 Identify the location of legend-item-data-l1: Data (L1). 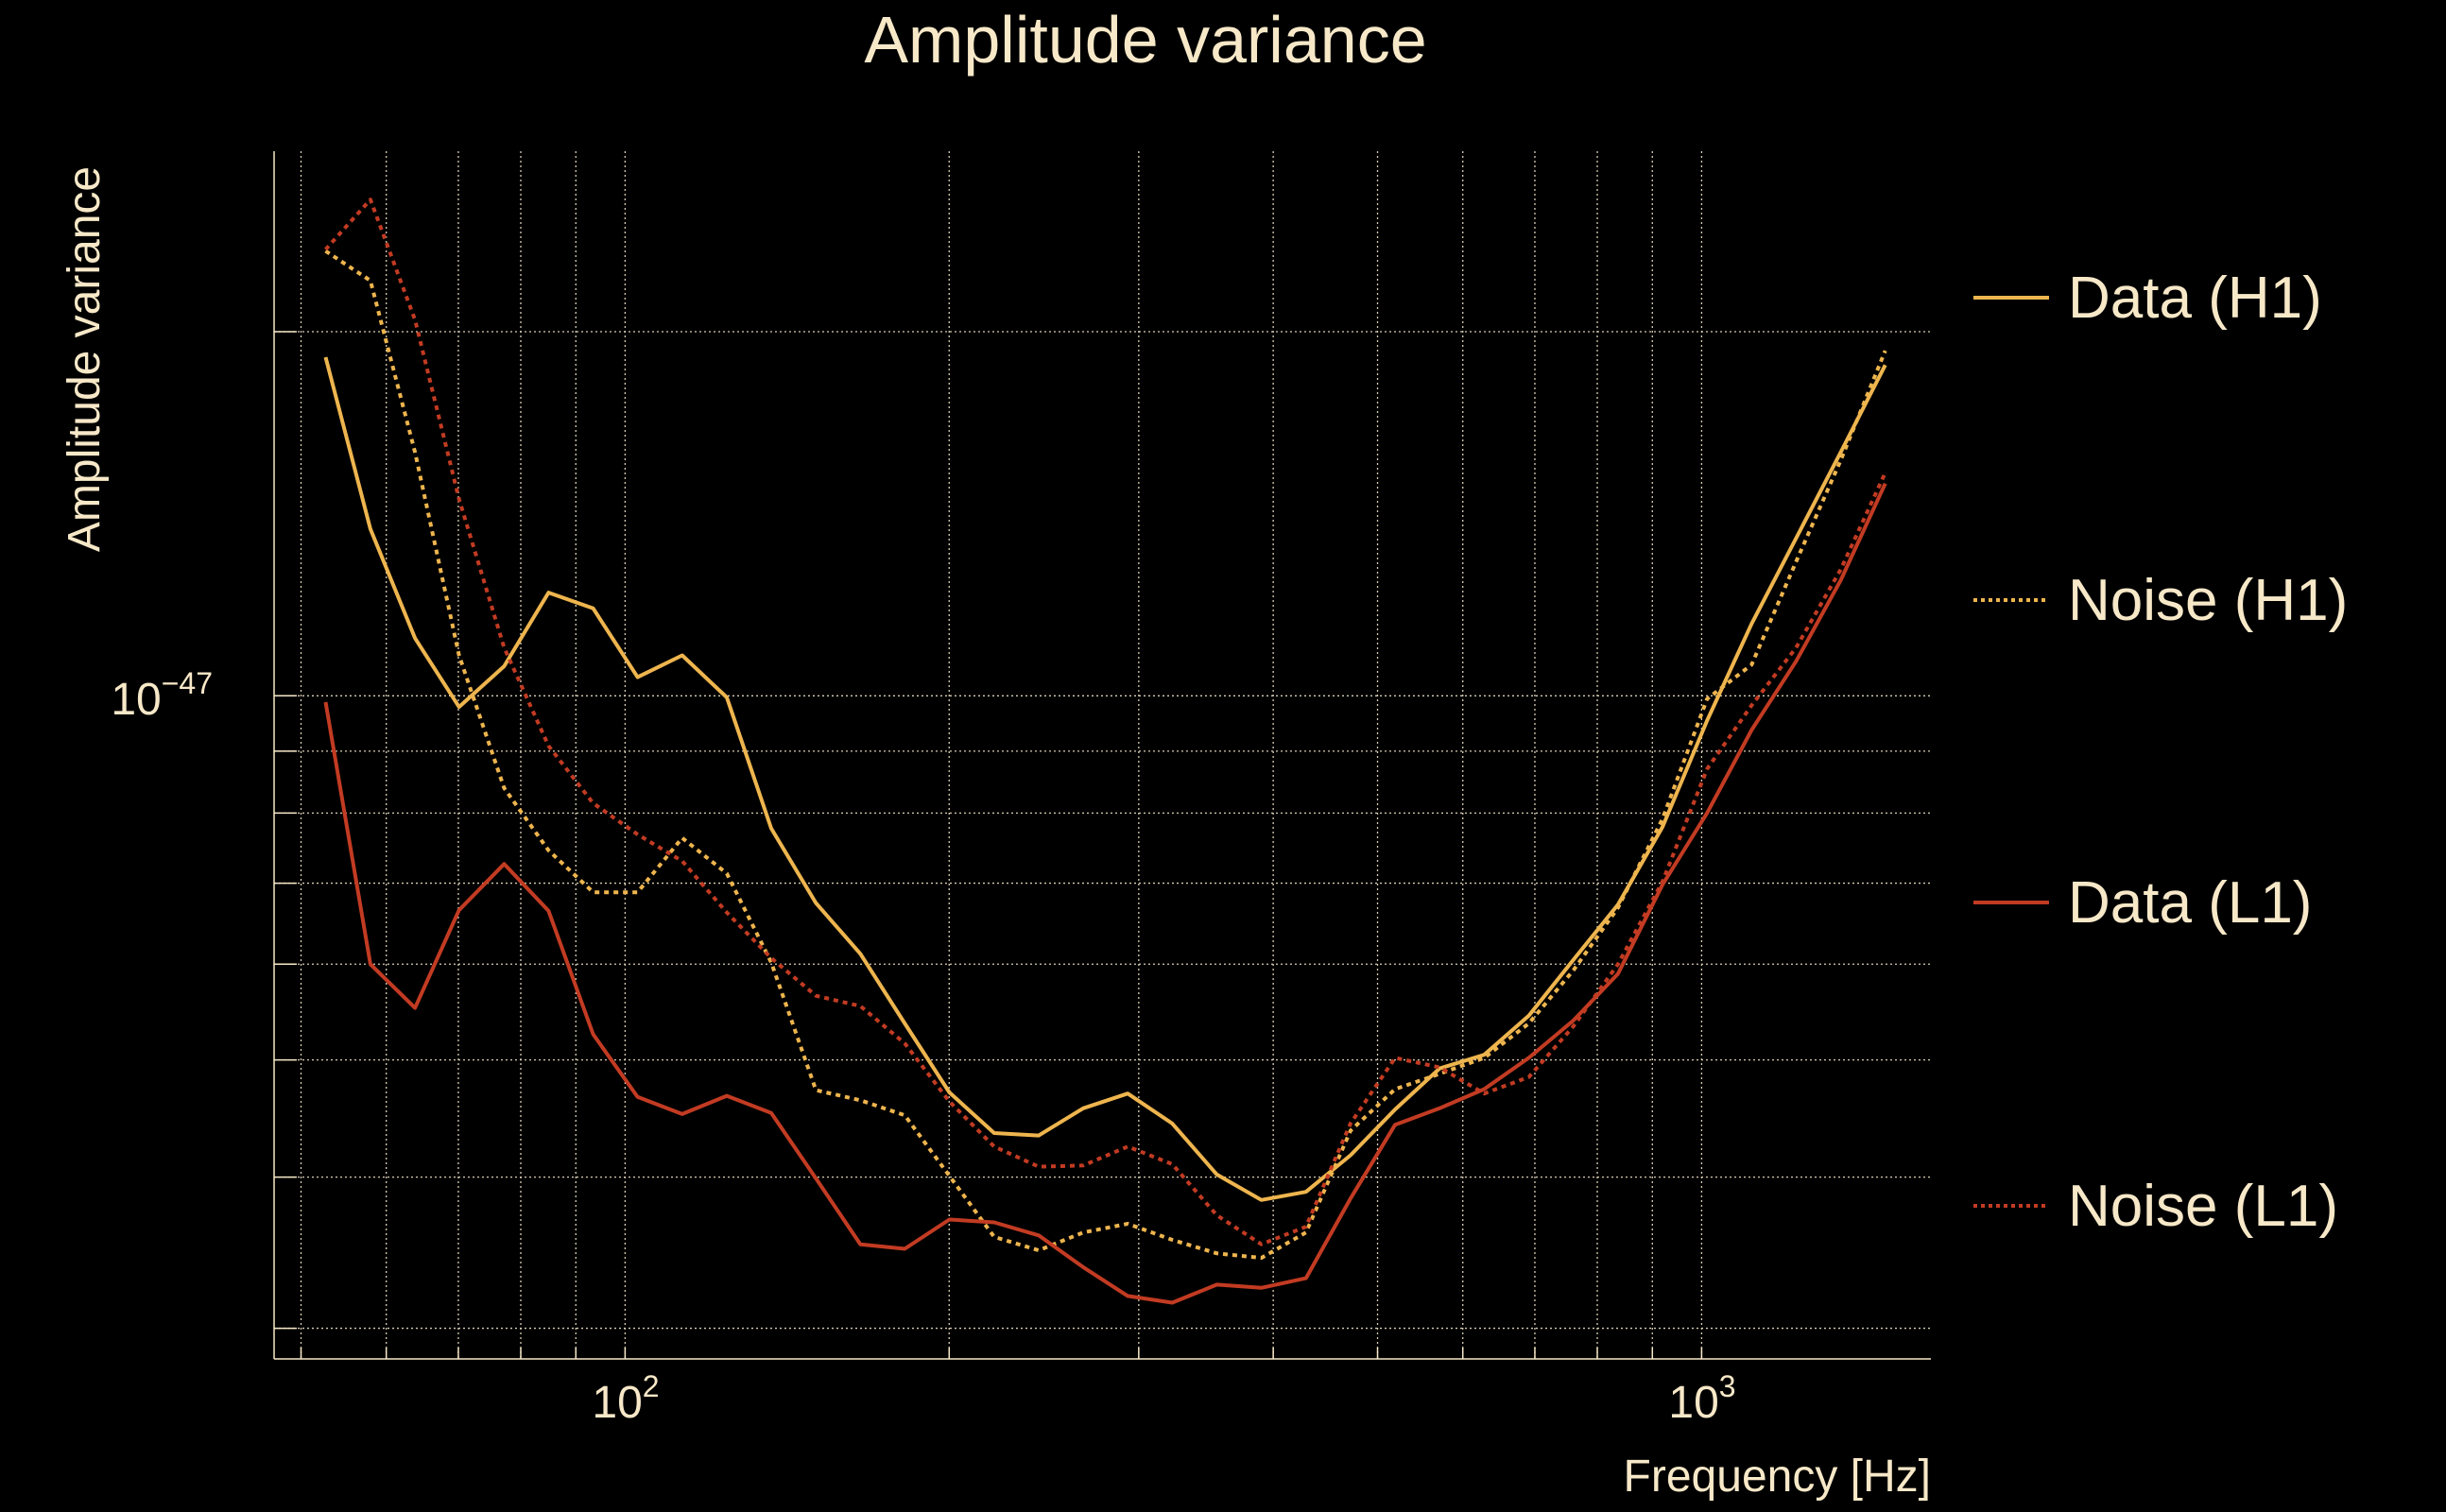
(2142, 903).